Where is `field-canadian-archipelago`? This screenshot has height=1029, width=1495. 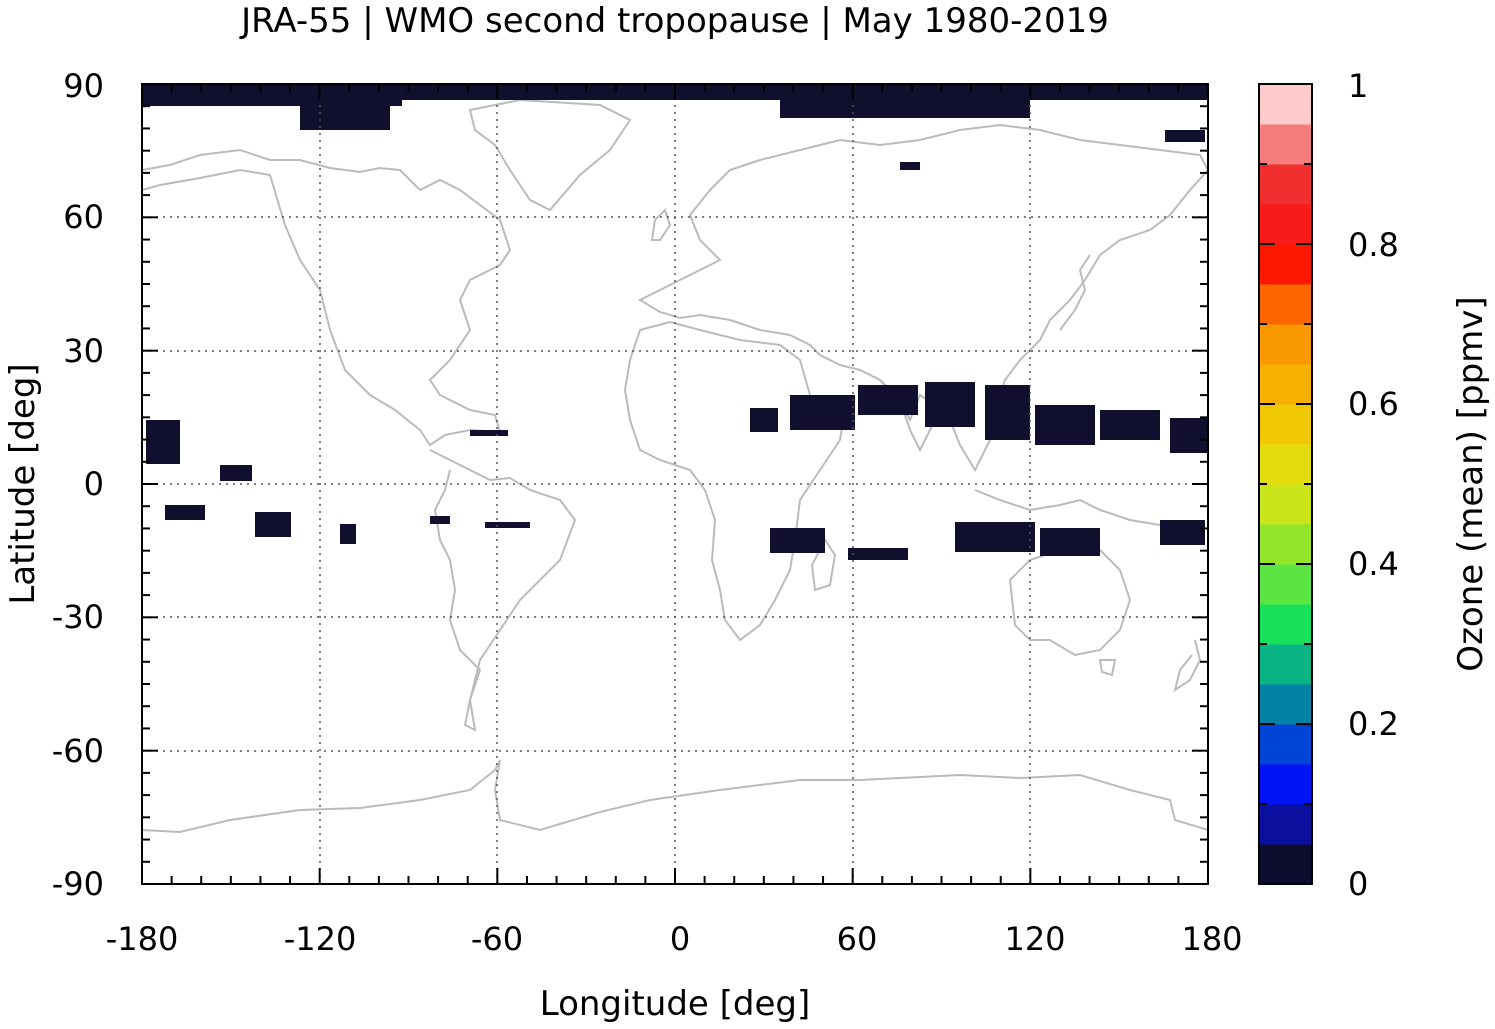 field-canadian-archipelago is located at coordinates (345, 118).